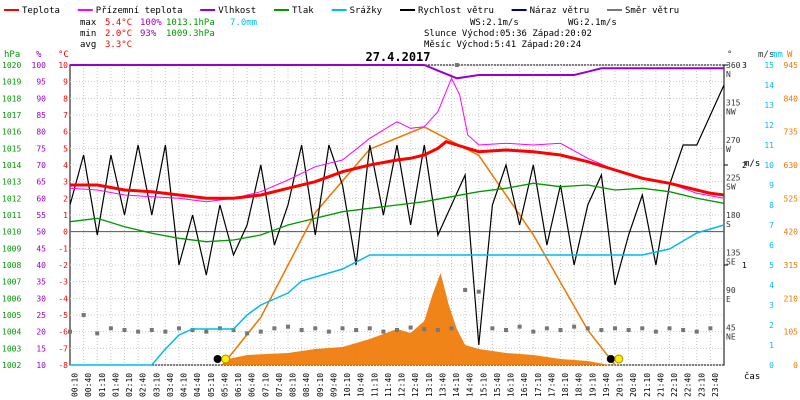 The image size is (800, 400). What do you see at coordinates (652, 11) in the screenshot?
I see `legend-label: Směr větru` at bounding box center [652, 11].